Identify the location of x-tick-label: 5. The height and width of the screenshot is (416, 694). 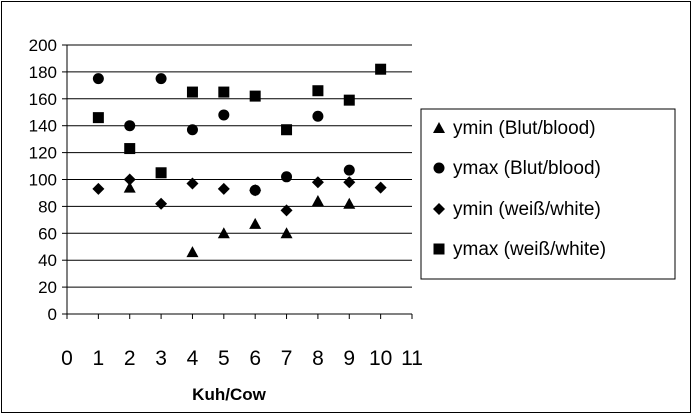
(224, 358).